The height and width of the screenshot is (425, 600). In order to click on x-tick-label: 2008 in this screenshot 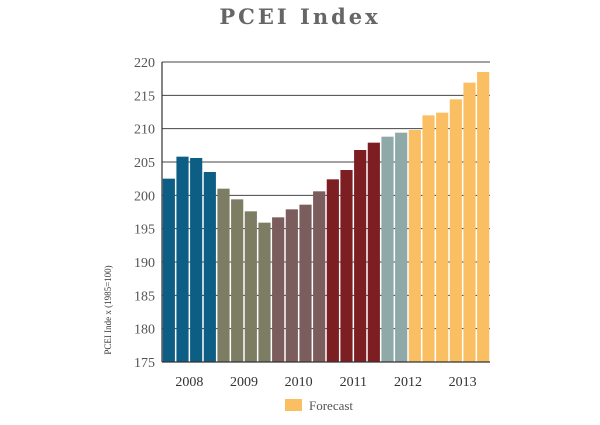, I will do `click(189, 382)`.